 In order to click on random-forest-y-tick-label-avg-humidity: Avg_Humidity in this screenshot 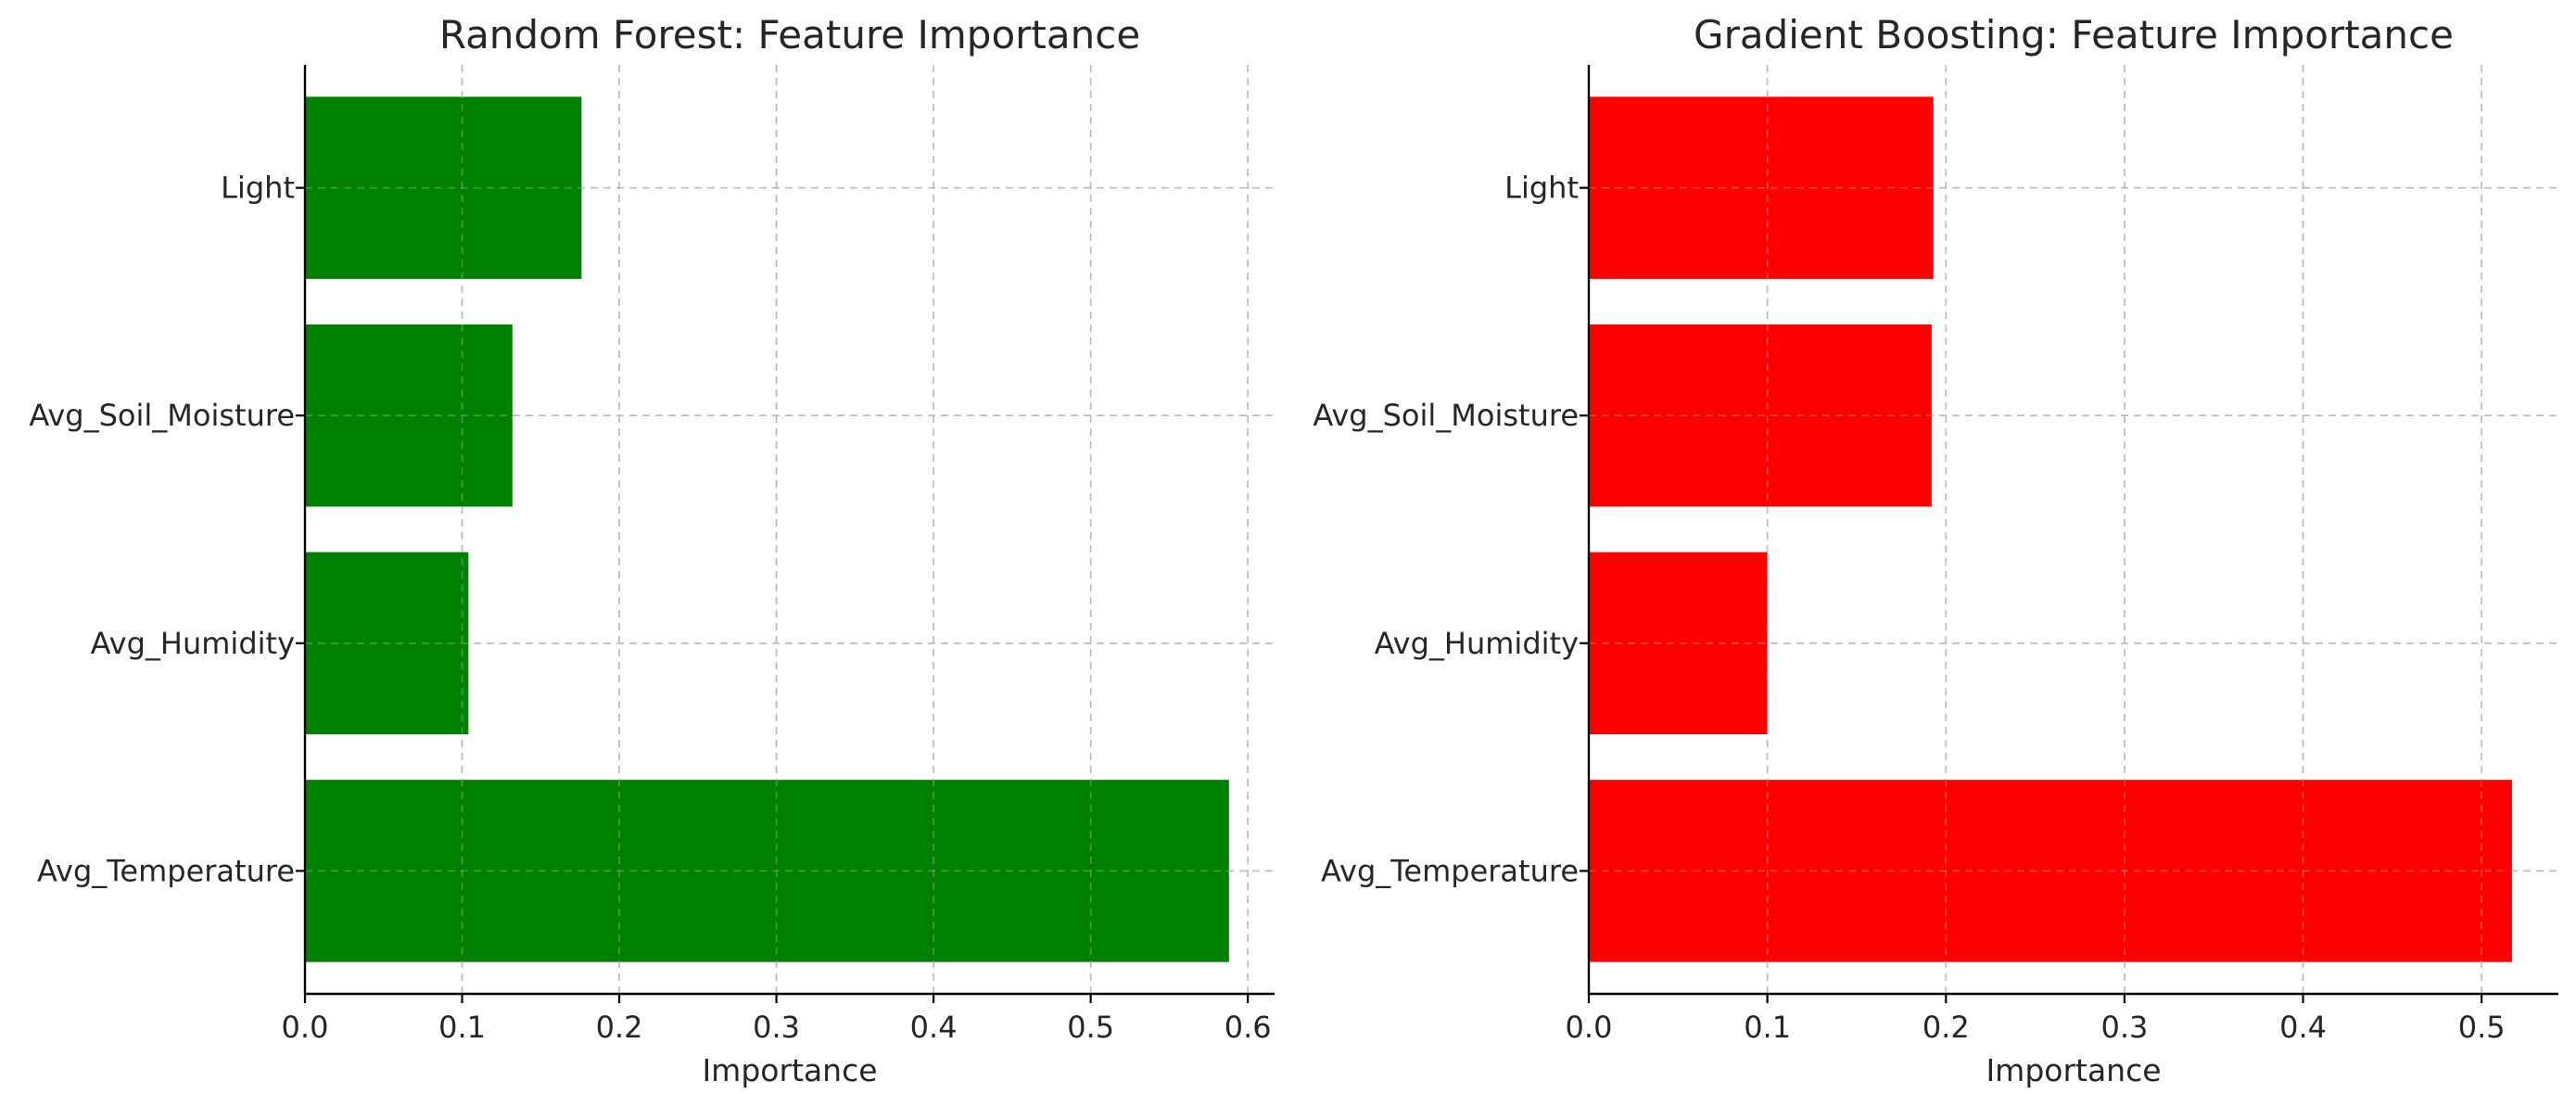, I will do `click(193, 643)`.